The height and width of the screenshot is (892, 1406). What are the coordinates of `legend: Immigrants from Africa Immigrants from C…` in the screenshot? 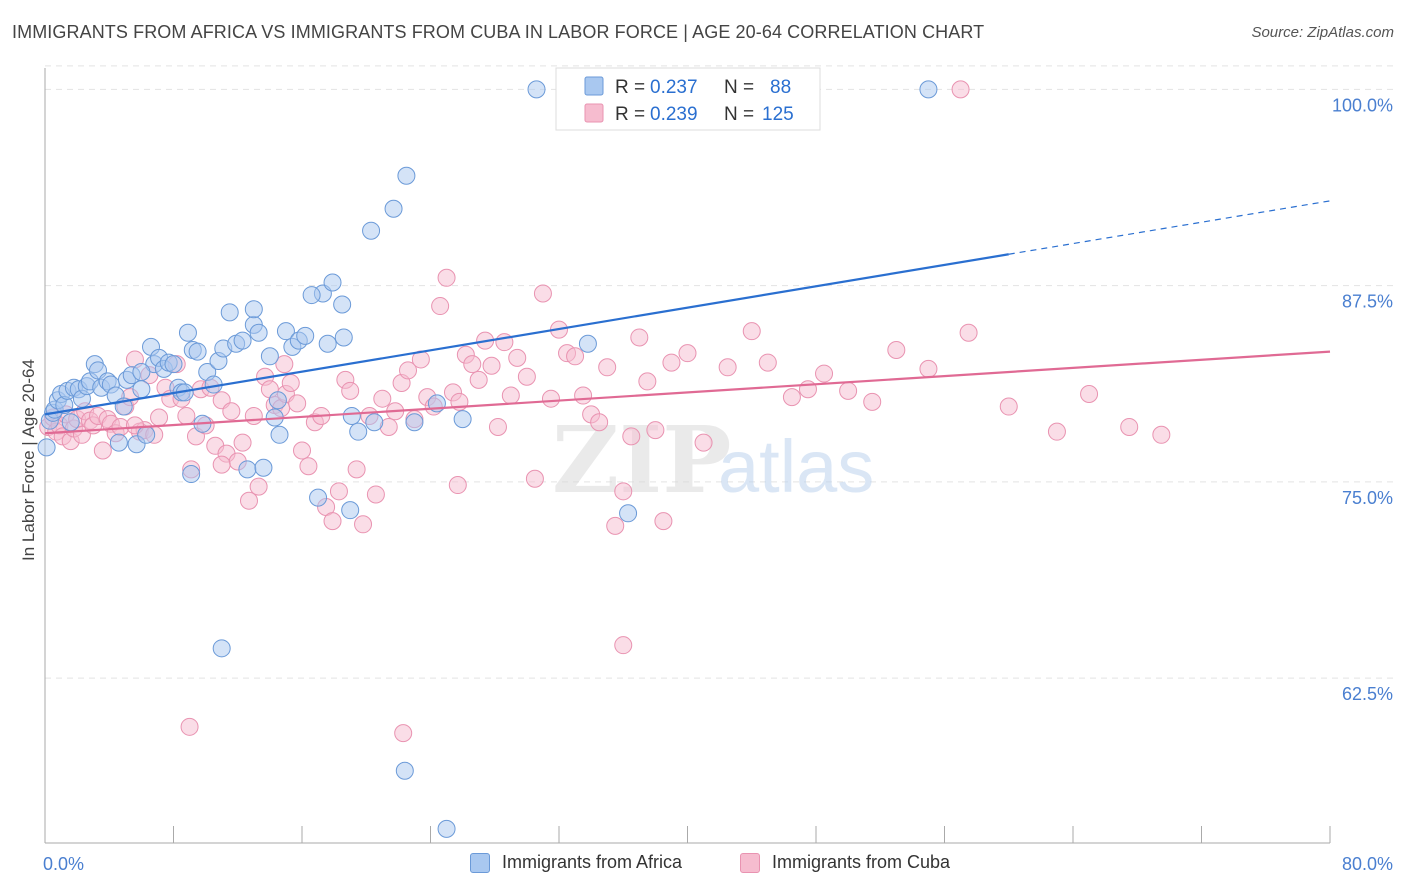 It's located at (703, 864).